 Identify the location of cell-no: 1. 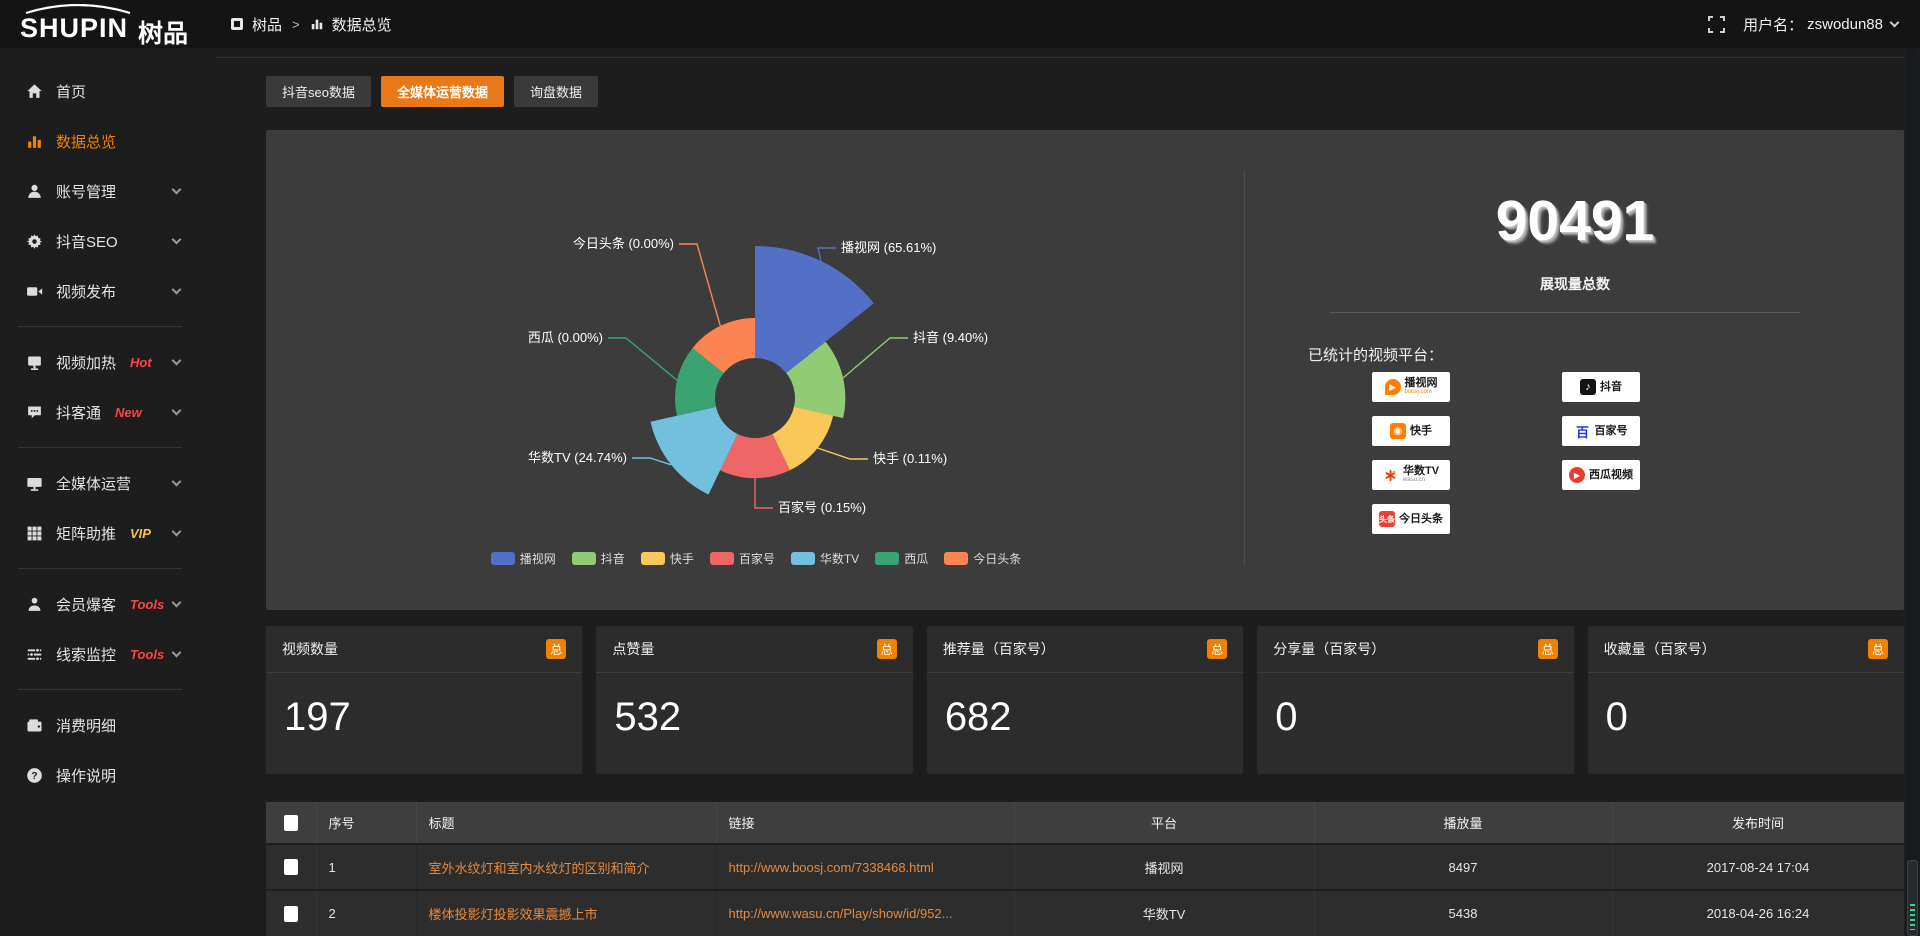
(366, 867).